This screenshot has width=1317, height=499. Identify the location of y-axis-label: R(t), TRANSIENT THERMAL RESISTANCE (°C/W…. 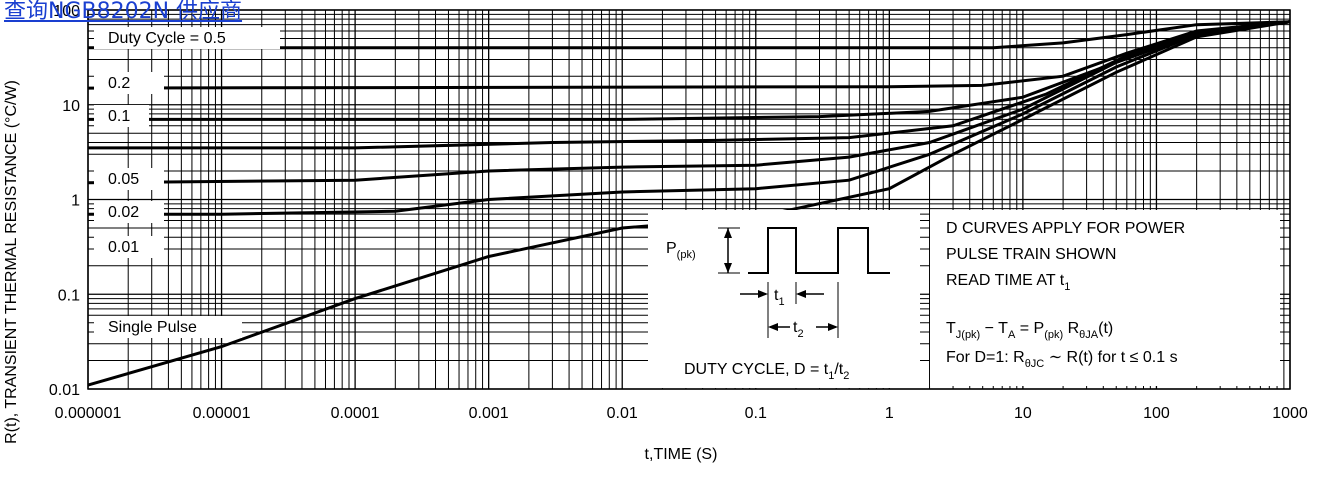
(11, 262).